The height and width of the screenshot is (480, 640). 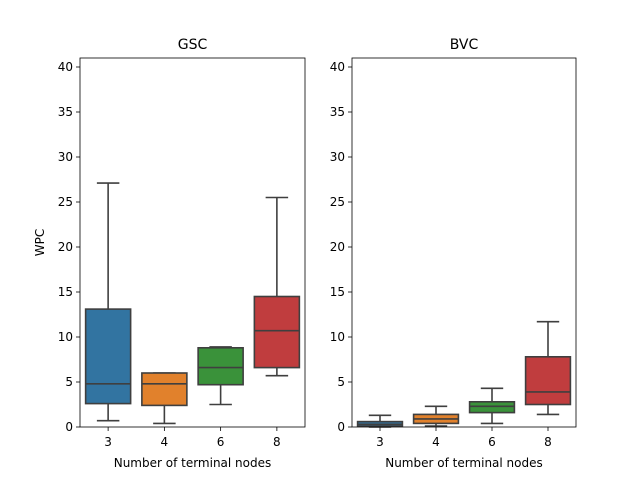 I want to click on panel-title: BVC, so click(x=464, y=45).